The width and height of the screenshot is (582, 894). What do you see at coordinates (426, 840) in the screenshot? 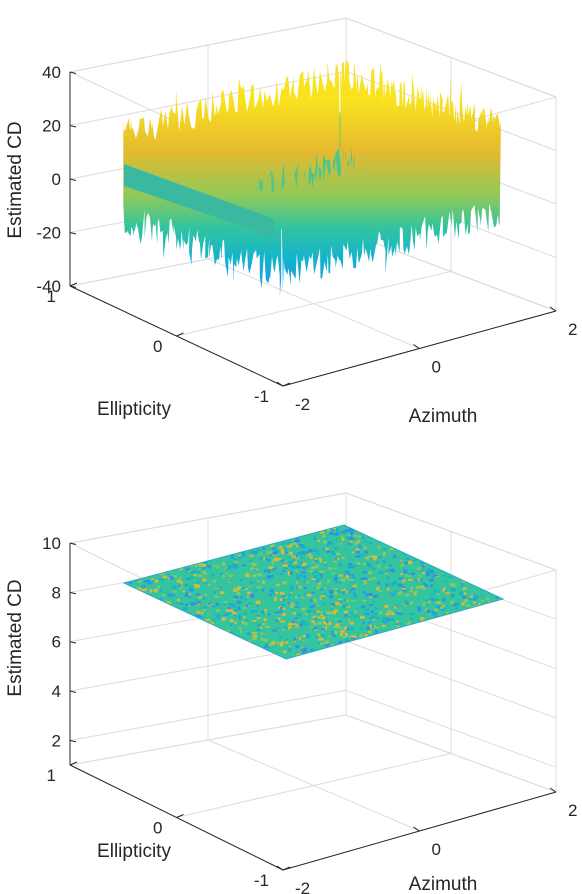
I see `plot2-x-ticks: -202` at bounding box center [426, 840].